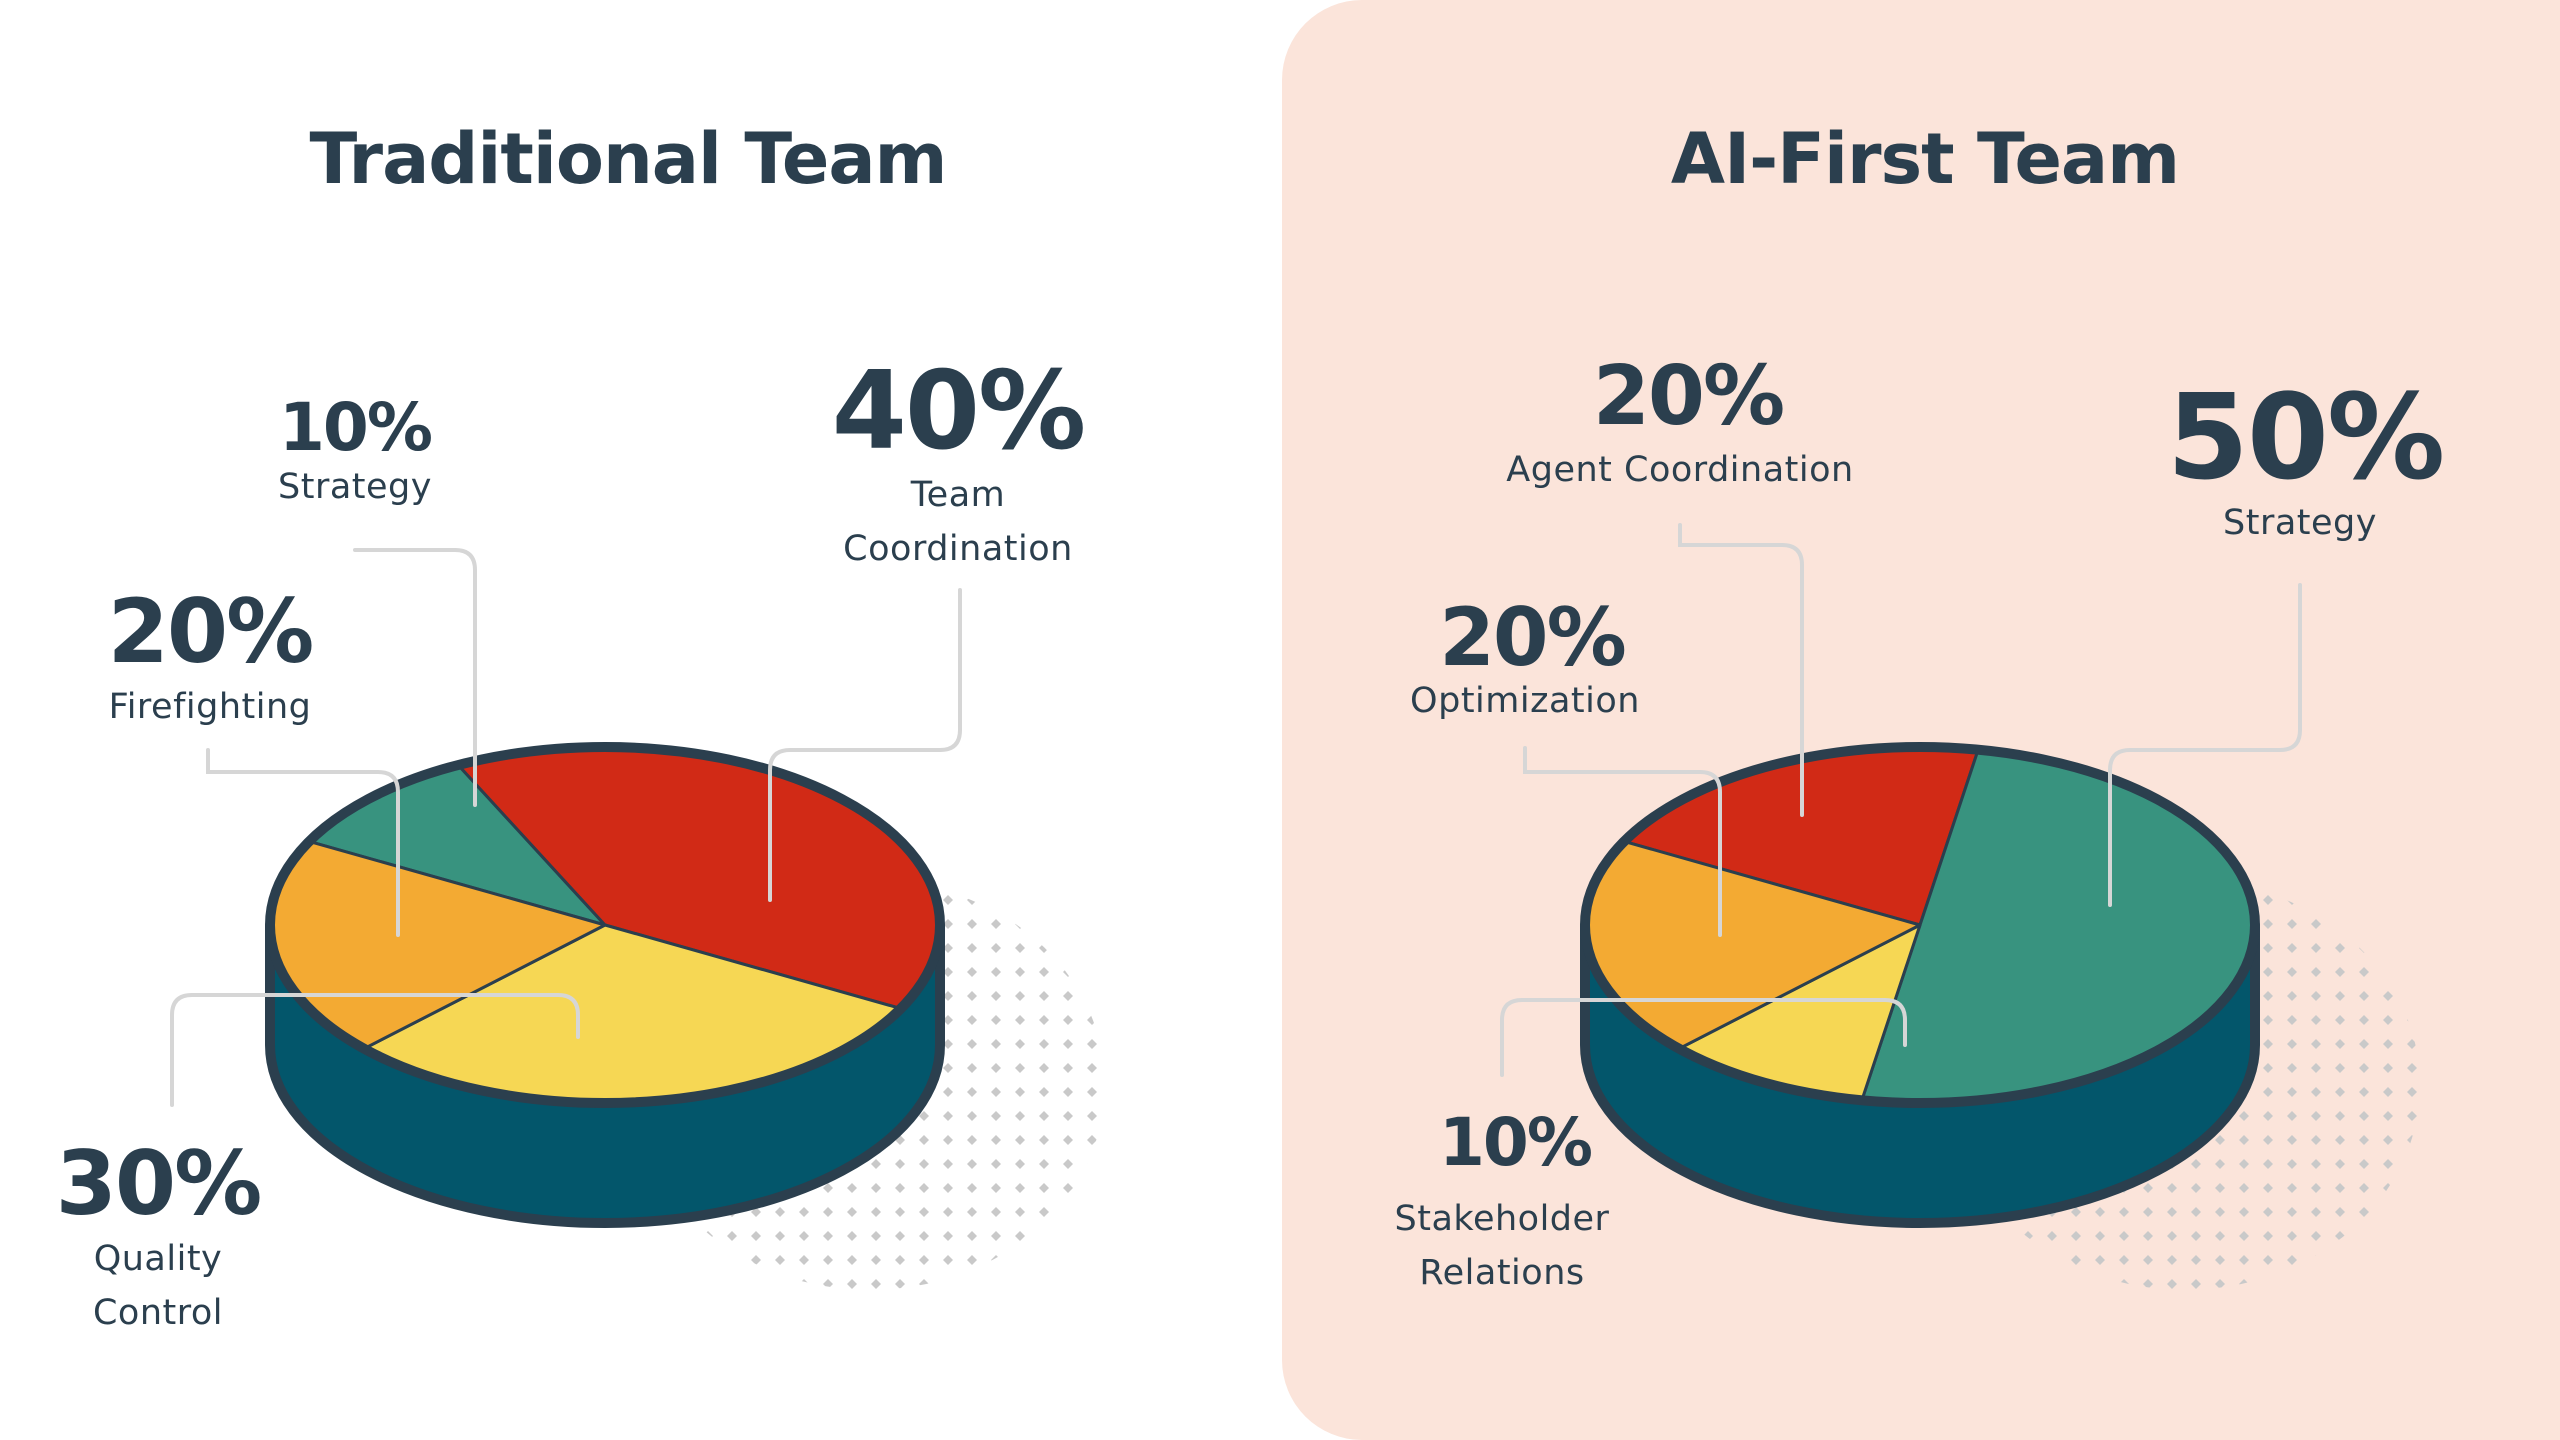  I want to click on slice-label-quality-control: Quality Control, so click(158, 1286).